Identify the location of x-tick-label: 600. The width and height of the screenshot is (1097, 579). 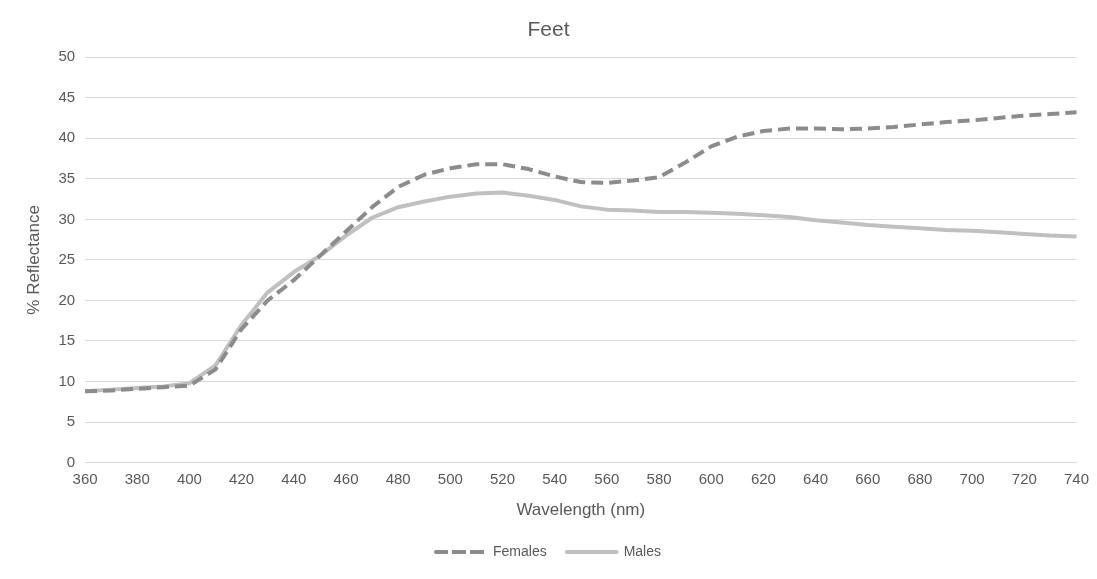
(711, 478).